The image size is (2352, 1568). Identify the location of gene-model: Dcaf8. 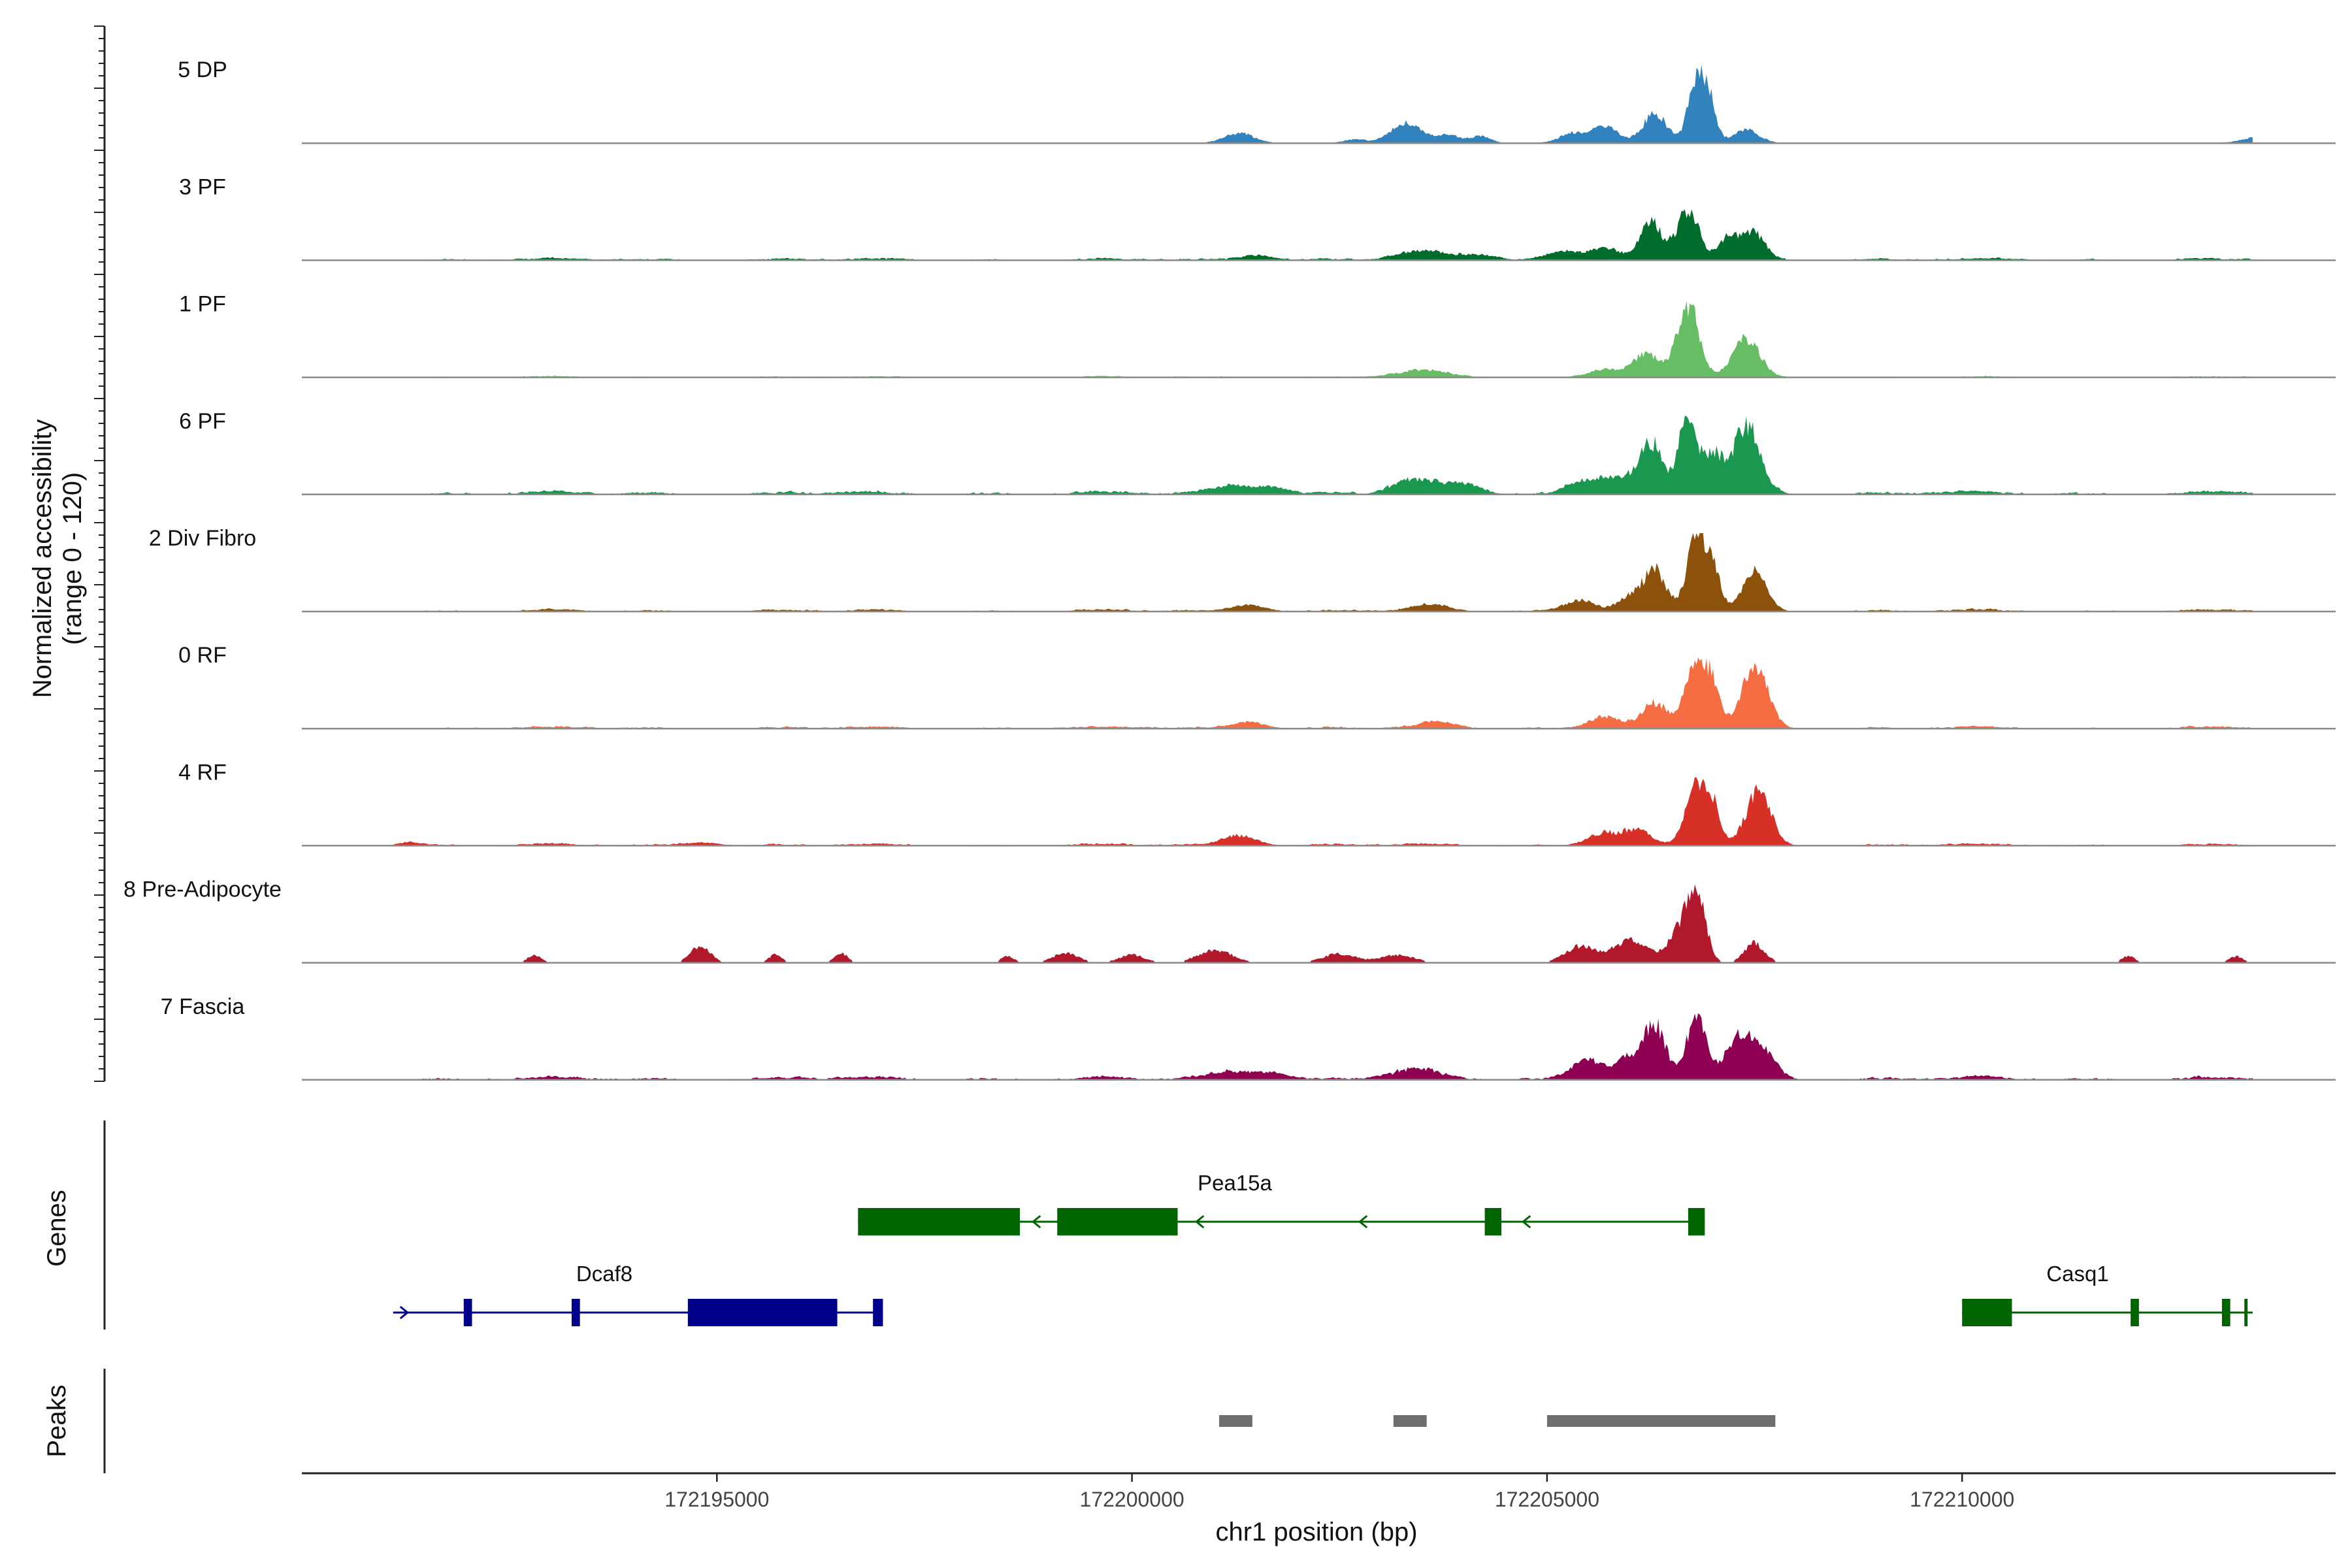
(638, 1294).